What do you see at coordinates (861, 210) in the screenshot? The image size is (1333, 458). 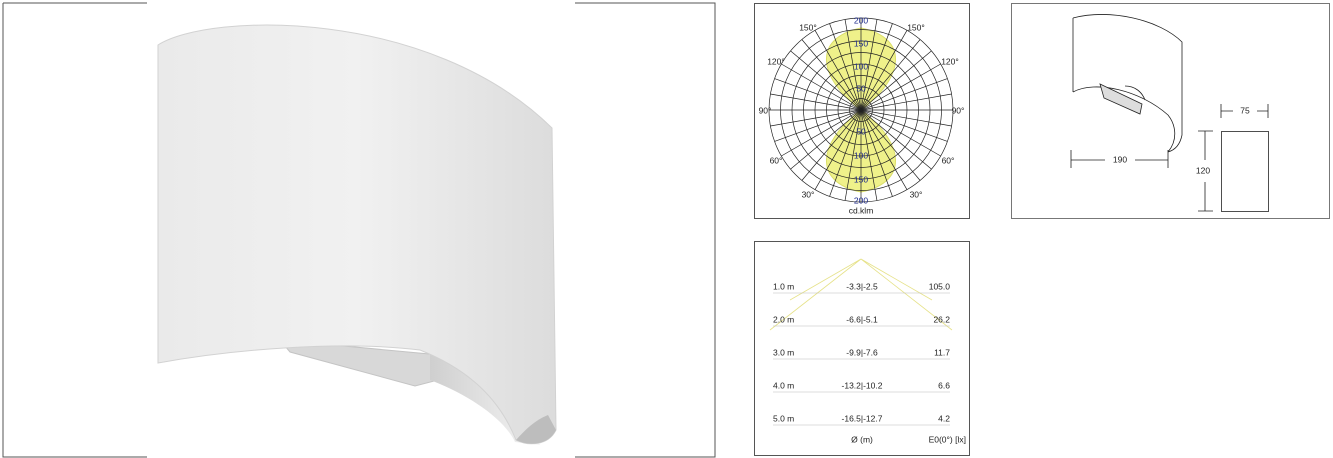 I see `unit-label: cd.klm` at bounding box center [861, 210].